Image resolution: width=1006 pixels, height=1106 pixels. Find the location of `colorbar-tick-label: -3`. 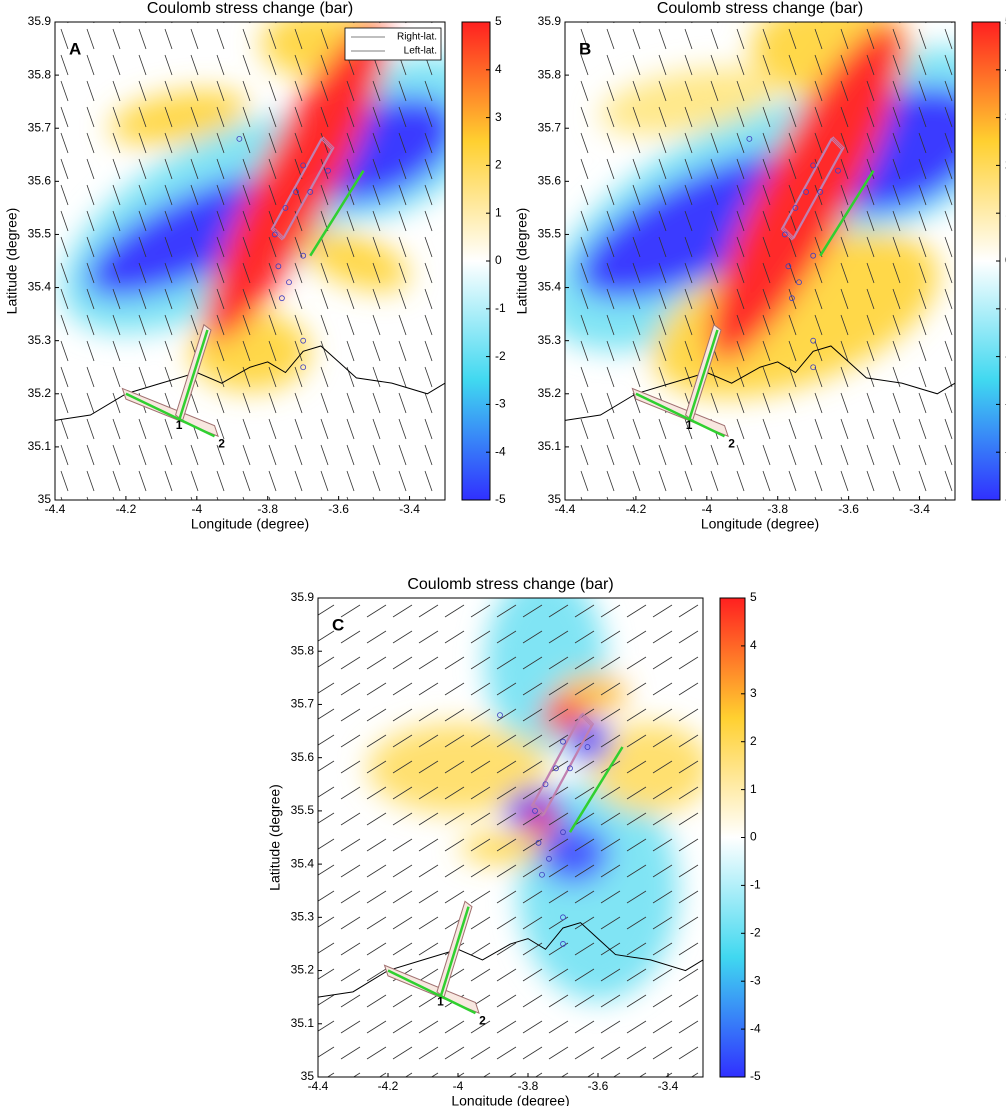

colorbar-tick-label: -3 is located at coordinates (755, 980).